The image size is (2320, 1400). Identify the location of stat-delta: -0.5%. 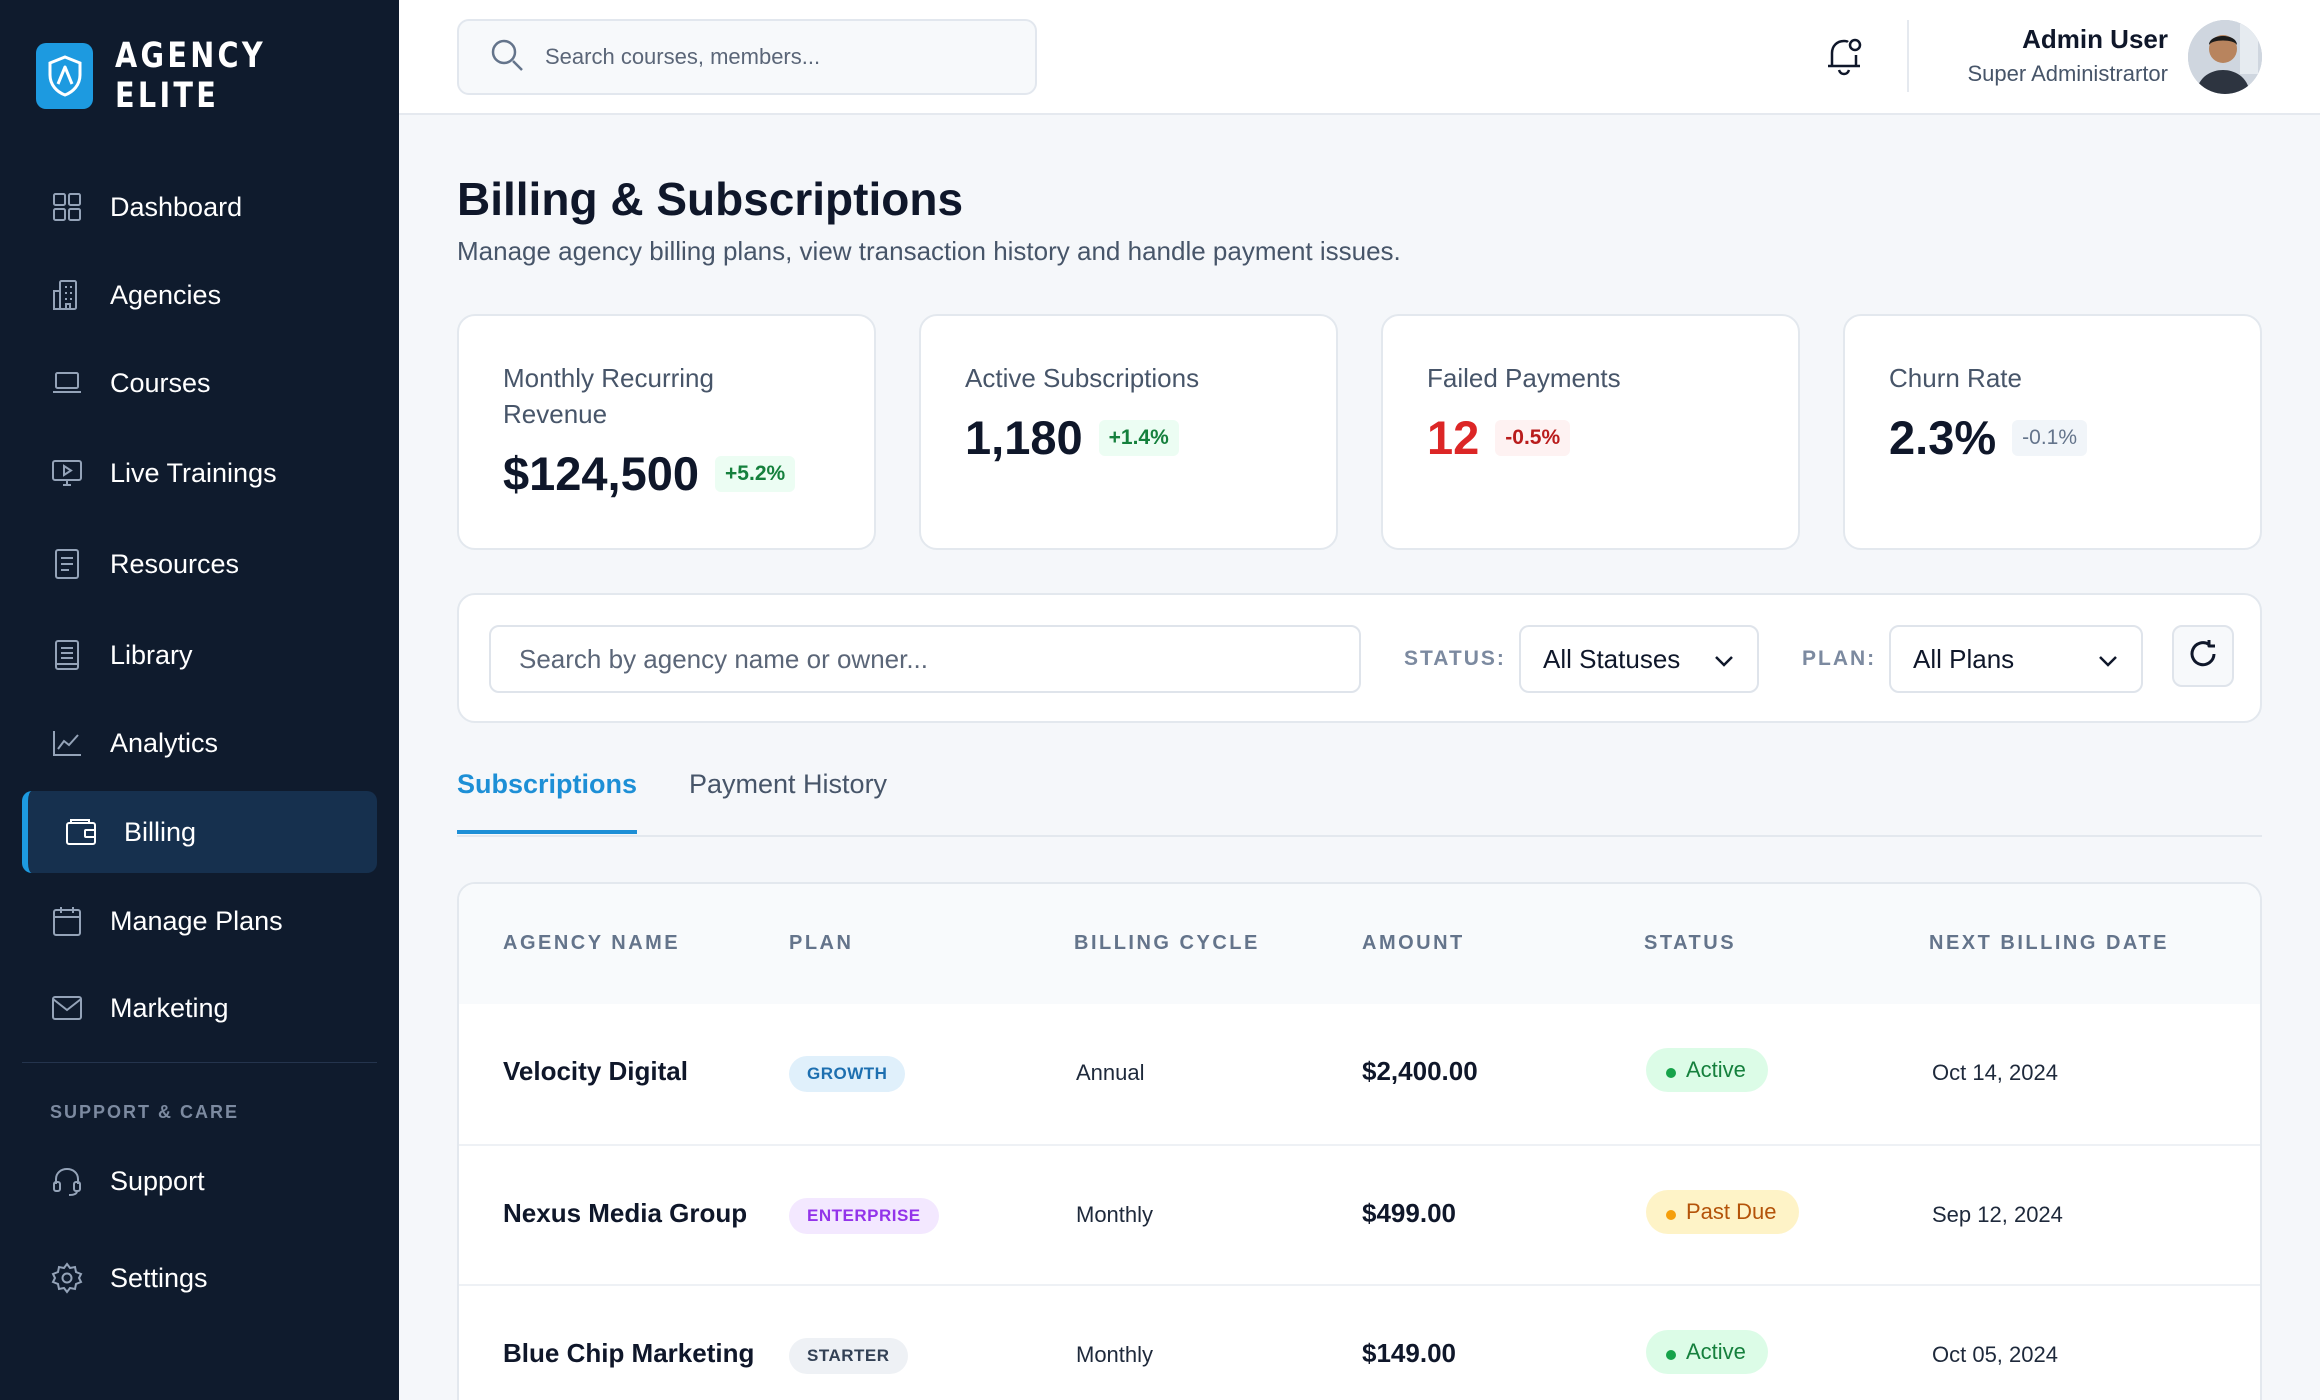
(1533, 437).